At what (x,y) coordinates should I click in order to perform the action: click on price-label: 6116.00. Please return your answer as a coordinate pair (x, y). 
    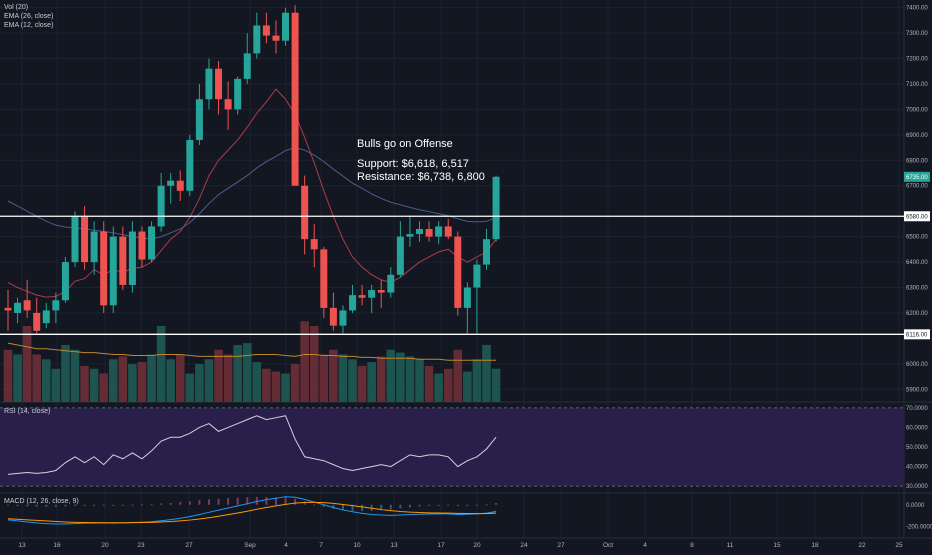
    Looking at the image, I should click on (917, 335).